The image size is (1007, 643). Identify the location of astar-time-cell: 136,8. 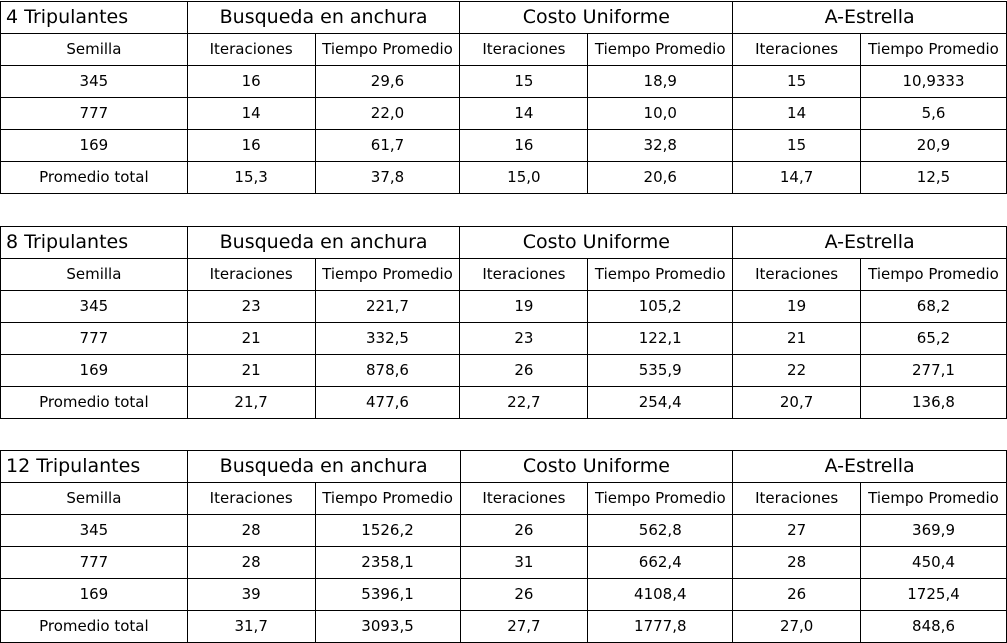
(933, 402).